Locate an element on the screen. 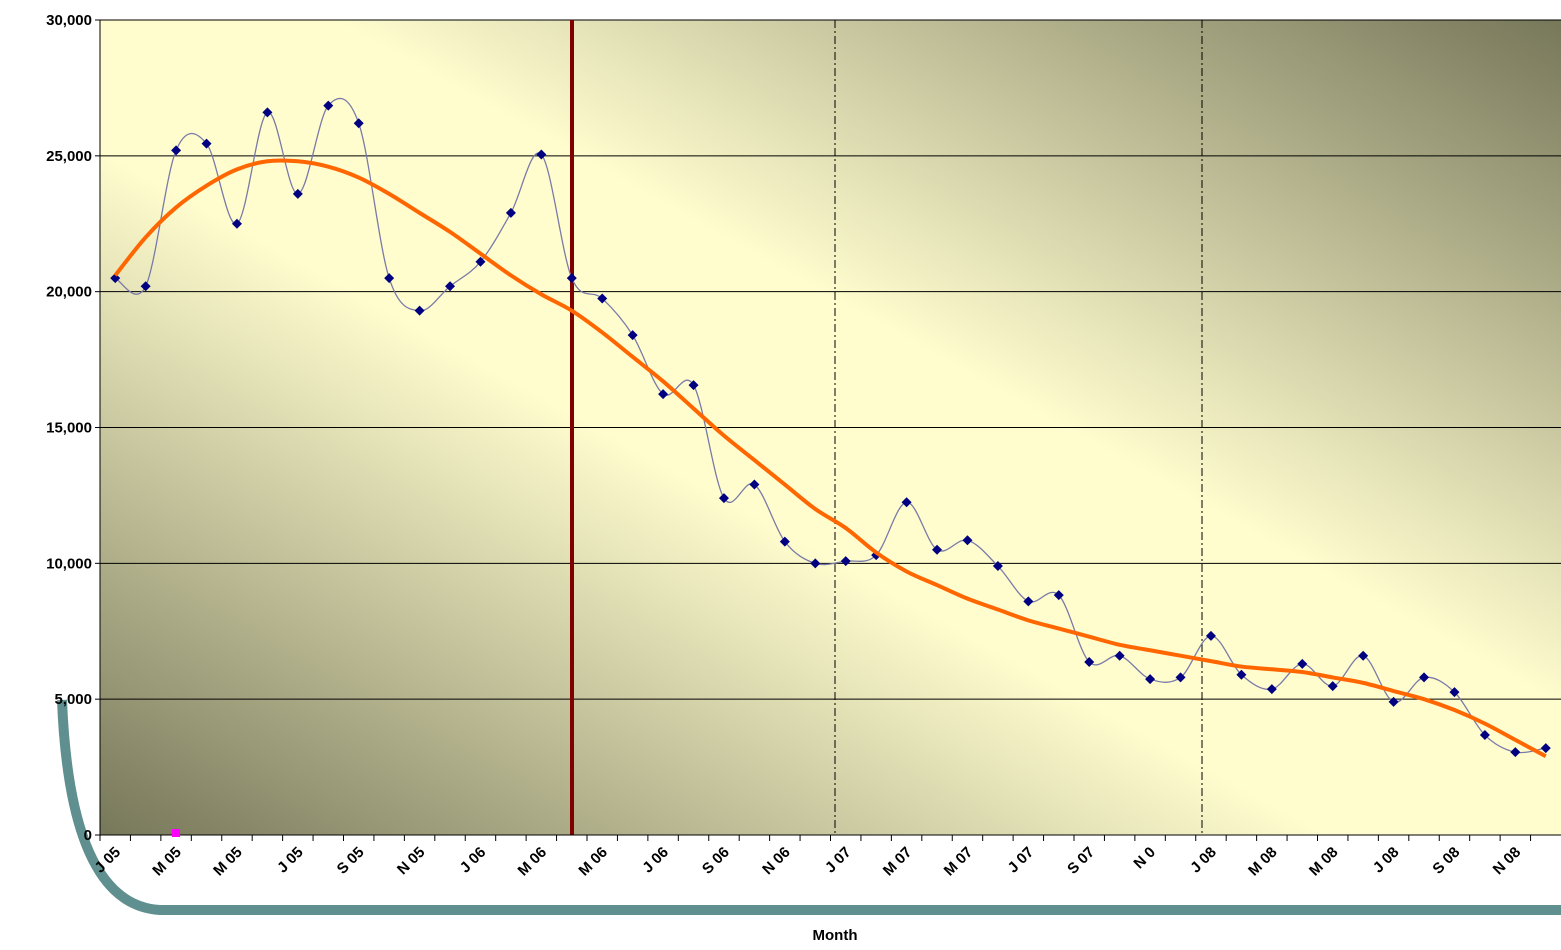  x-tick-label: S 05 is located at coordinates (351, 861).